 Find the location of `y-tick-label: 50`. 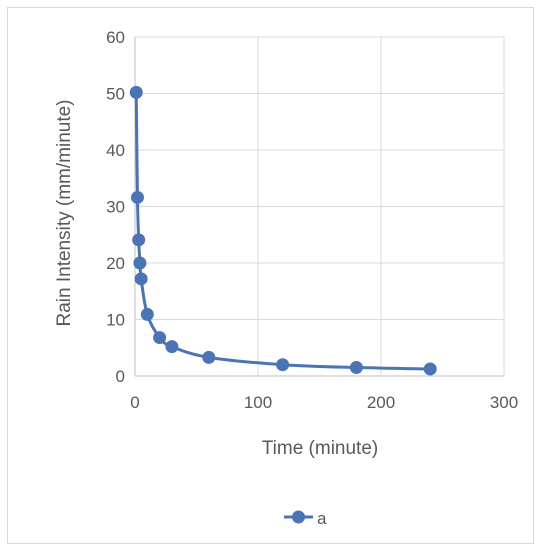

y-tick-label: 50 is located at coordinates (115, 94).